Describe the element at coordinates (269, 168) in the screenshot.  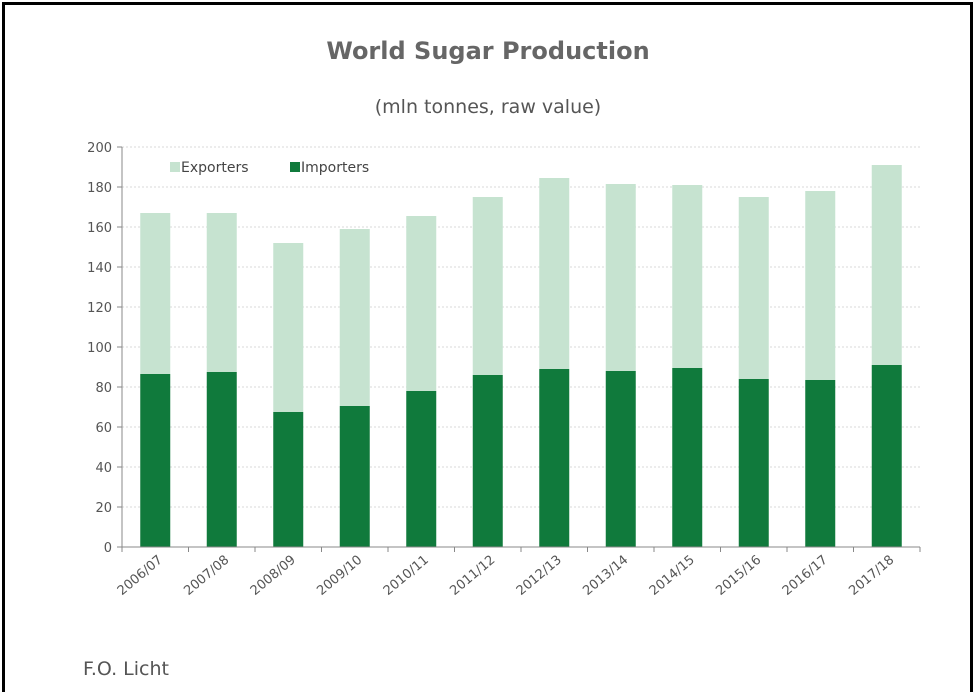
I see `legend: Exporters Importers` at that location.